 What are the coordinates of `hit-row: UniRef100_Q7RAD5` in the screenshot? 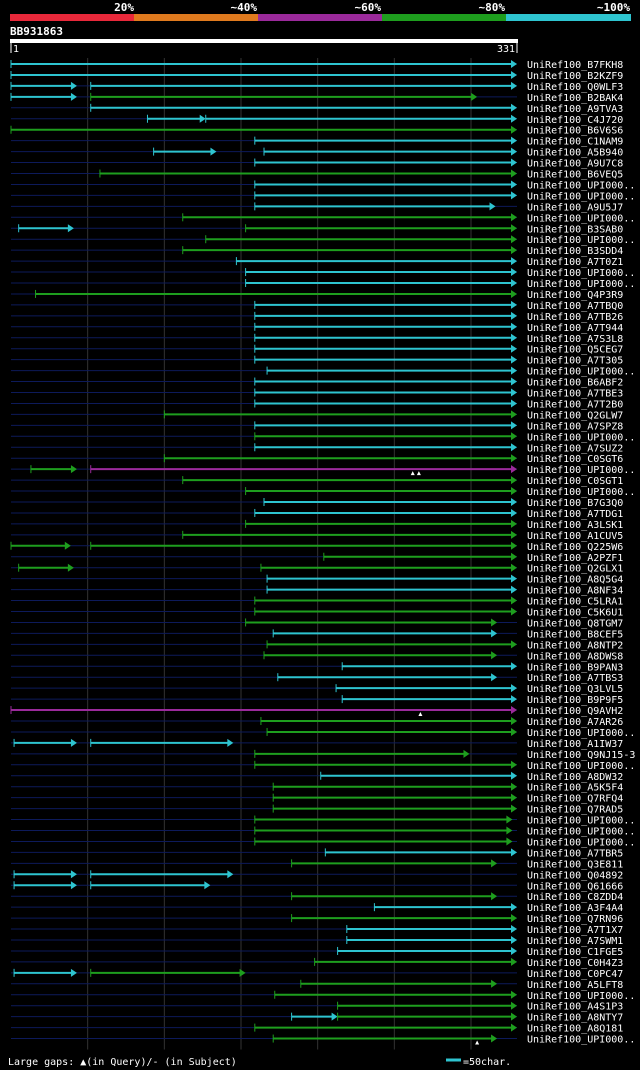 It's located at (317, 810).